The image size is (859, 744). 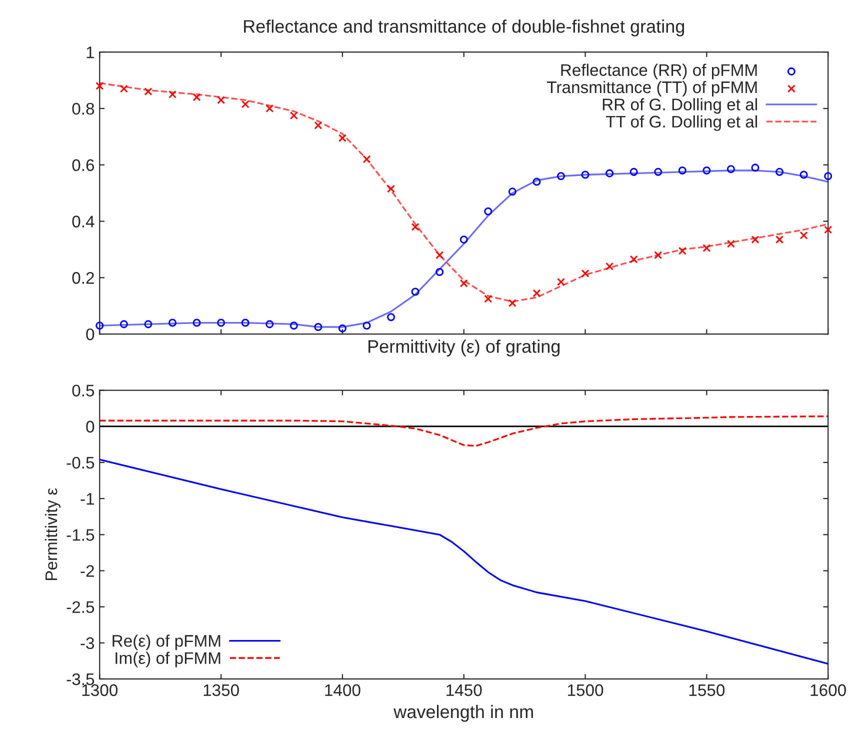 What do you see at coordinates (80, 462) in the screenshot?
I see `y-tick-label: -0.5` at bounding box center [80, 462].